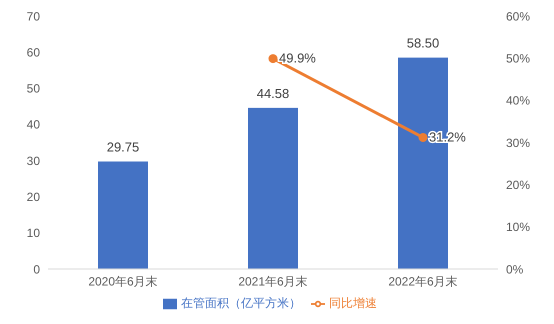 This screenshot has width=554, height=324. What do you see at coordinates (518, 16) in the screenshot?
I see `y2-tick-label: 60%` at bounding box center [518, 16].